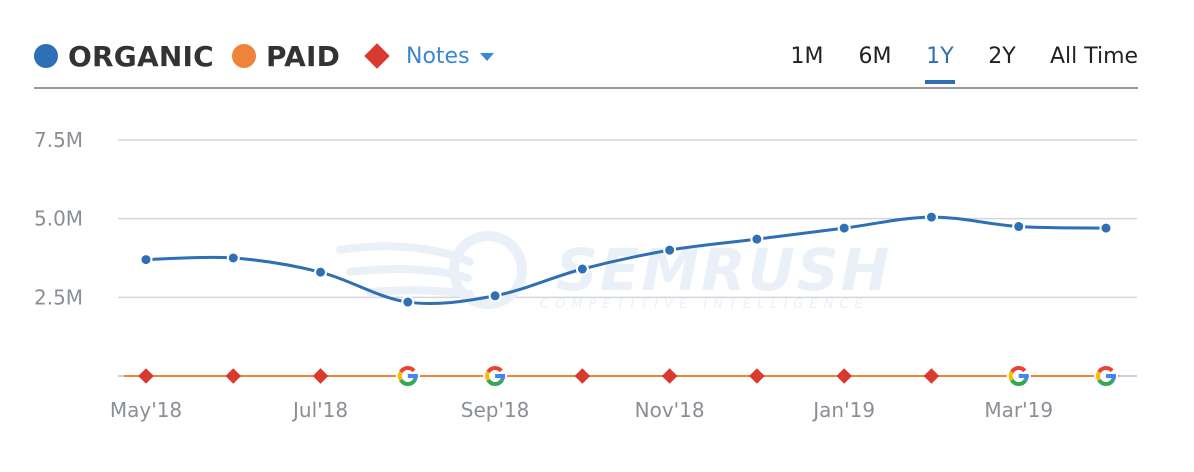 The width and height of the screenshot is (1194, 472). I want to click on tab-2y: 2Y, so click(1002, 56).